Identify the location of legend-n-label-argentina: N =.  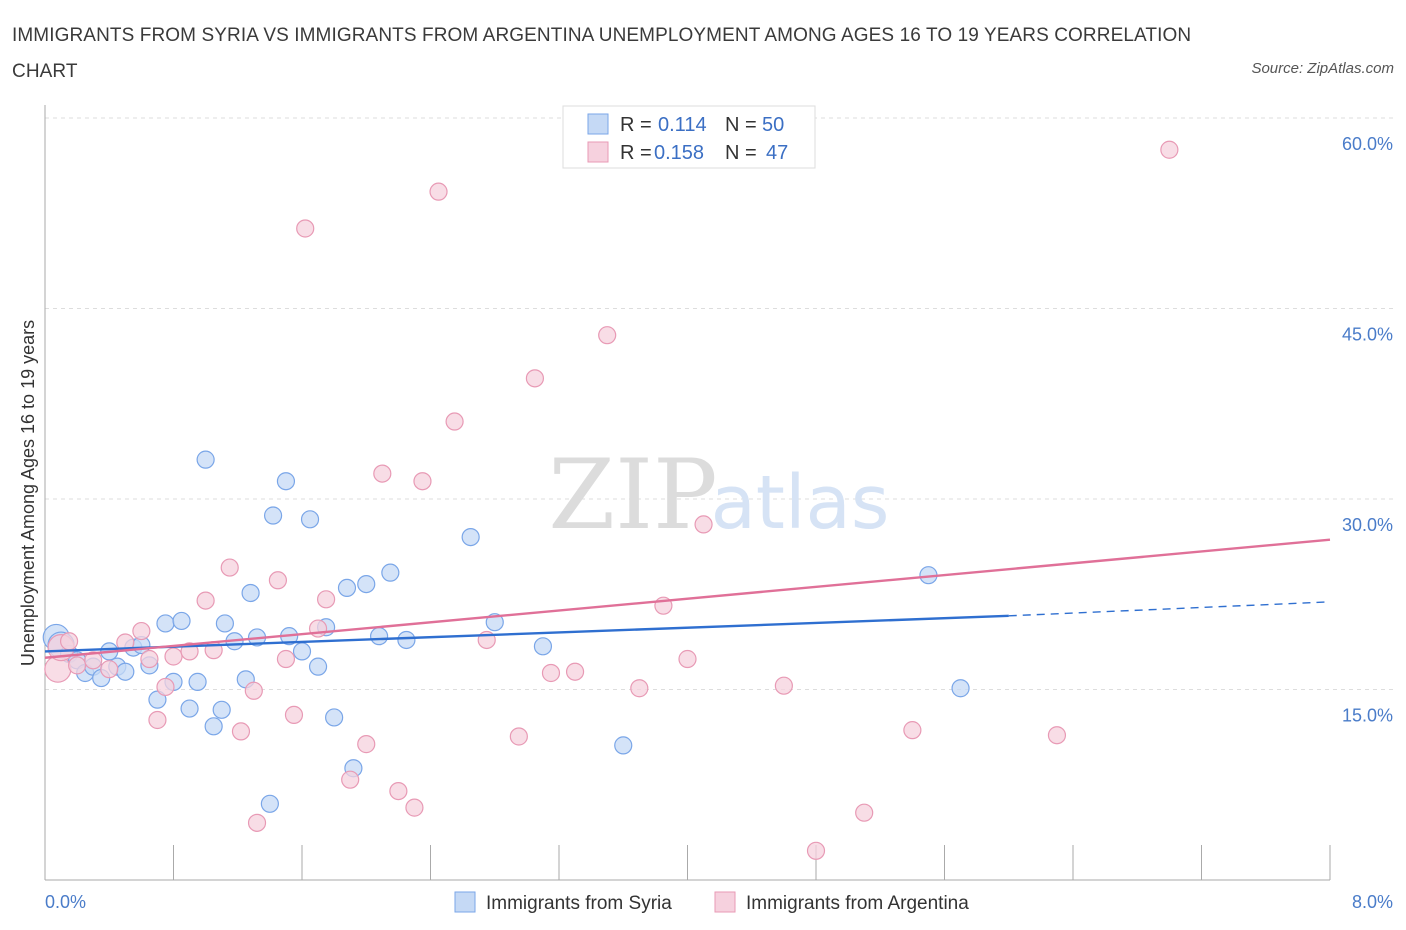
(741, 153).